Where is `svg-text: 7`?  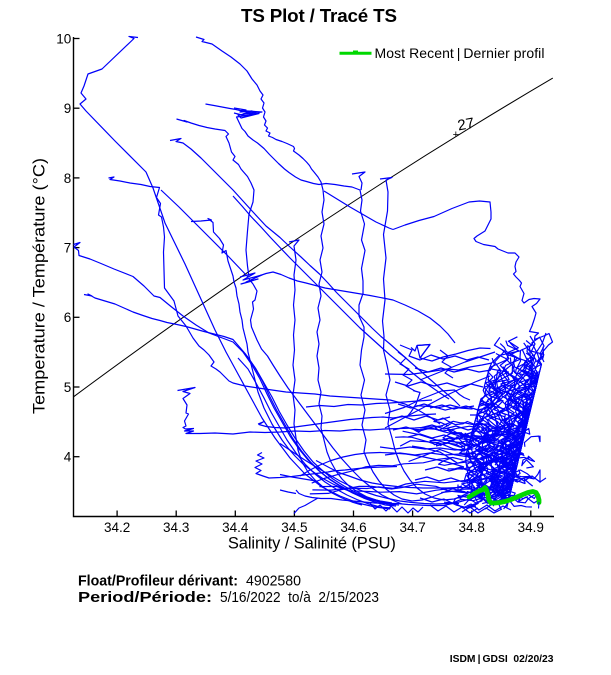
svg-text: 7 is located at coordinates (68, 248).